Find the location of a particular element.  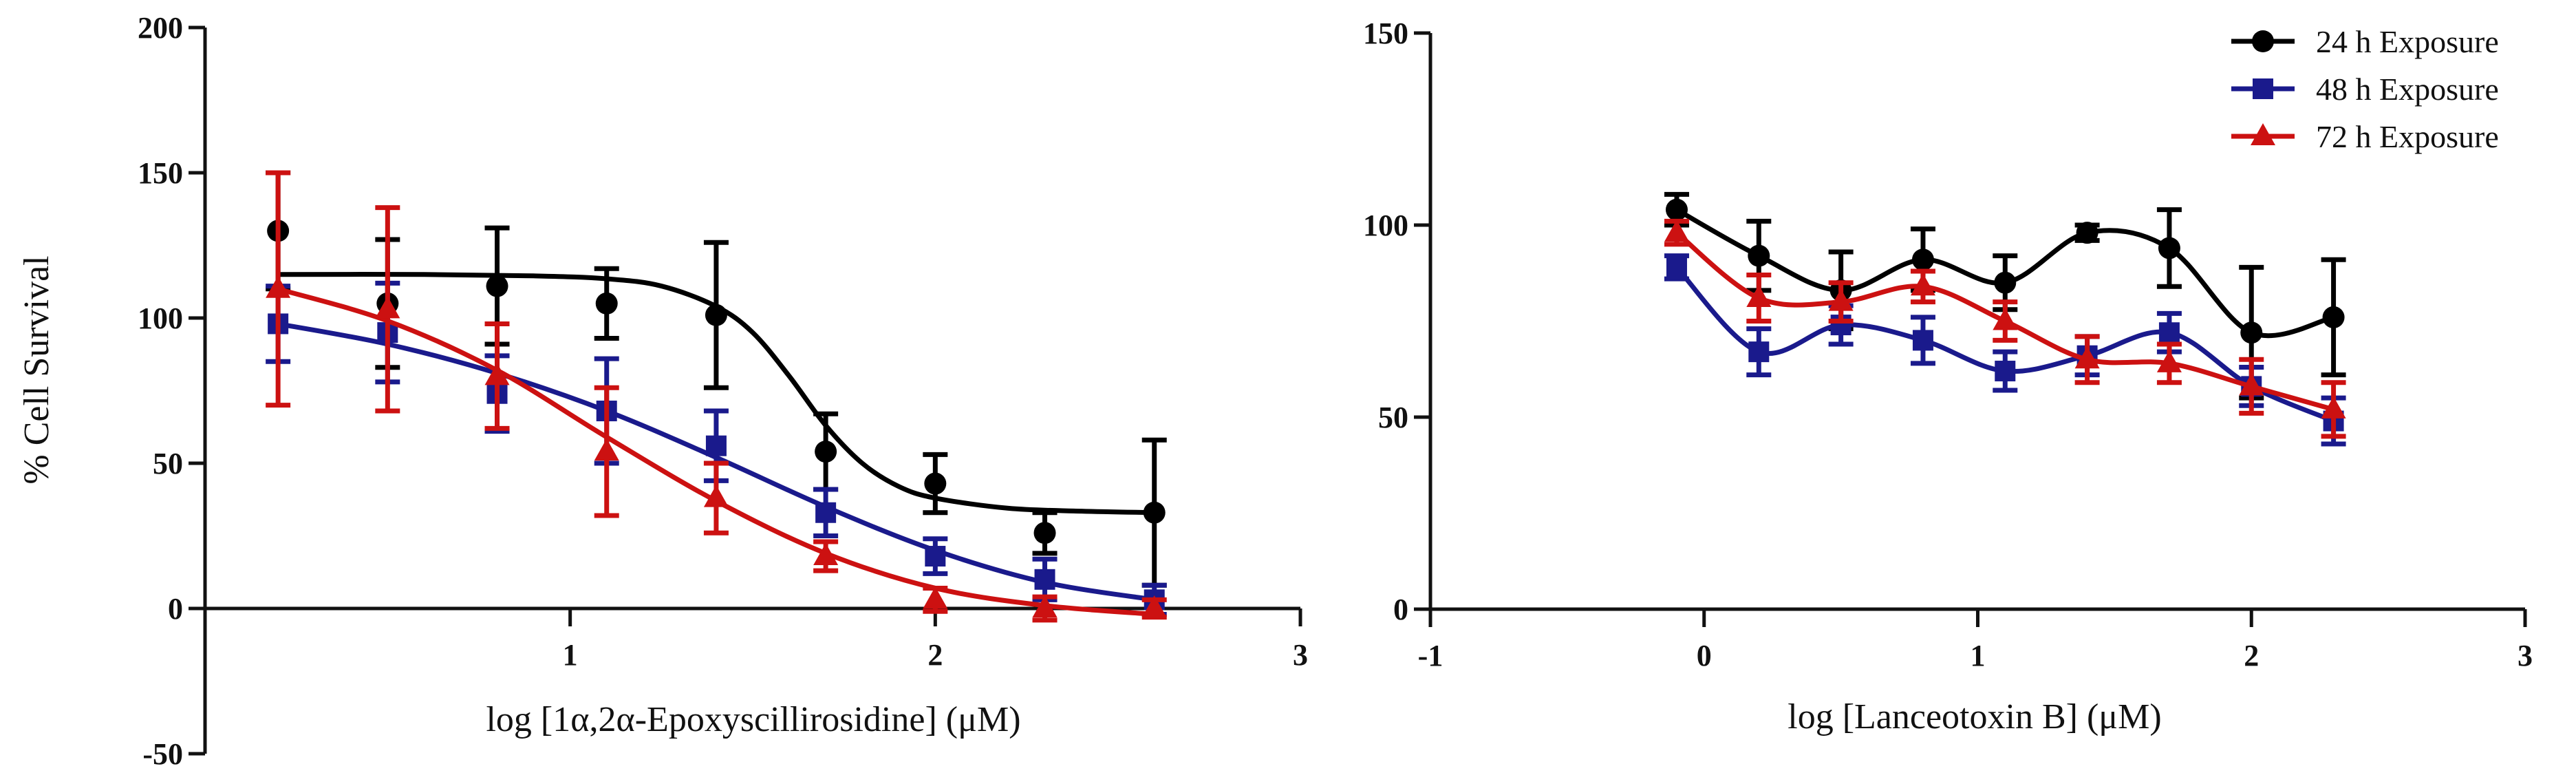

legend-entry: 24 h Exposure is located at coordinates (2407, 41).